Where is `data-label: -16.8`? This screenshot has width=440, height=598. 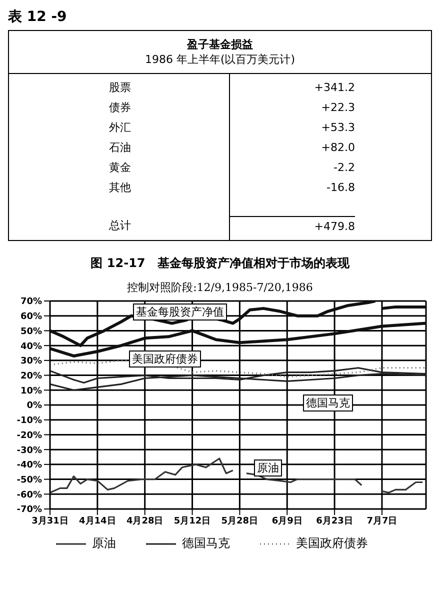 data-label: -16.8 is located at coordinates (340, 188).